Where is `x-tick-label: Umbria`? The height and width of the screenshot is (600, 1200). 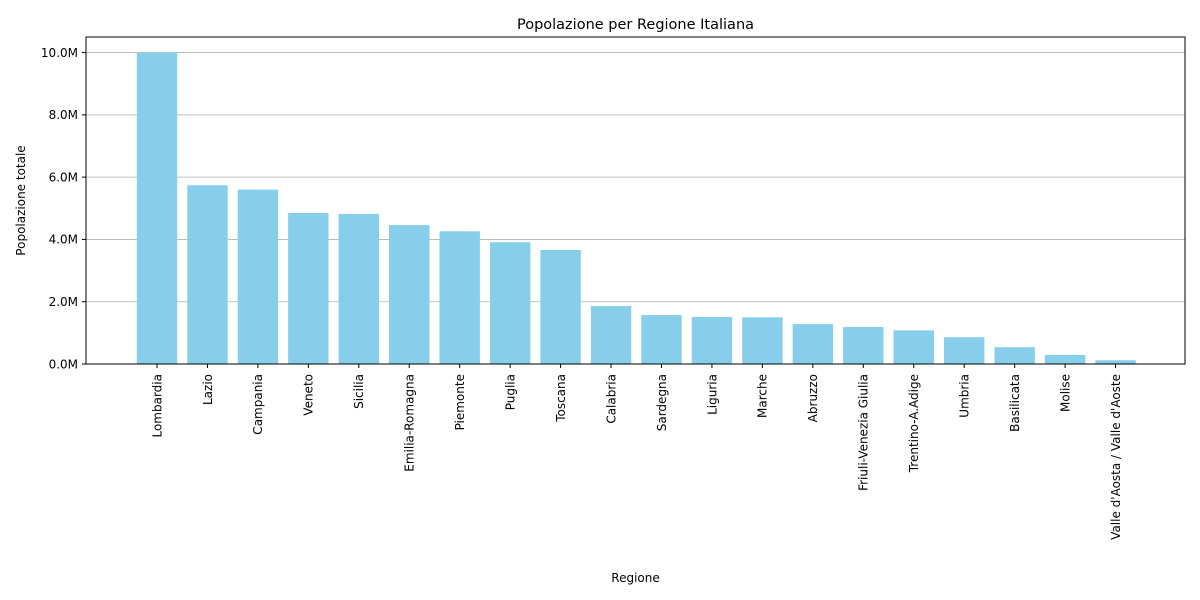 x-tick-label: Umbria is located at coordinates (965, 396).